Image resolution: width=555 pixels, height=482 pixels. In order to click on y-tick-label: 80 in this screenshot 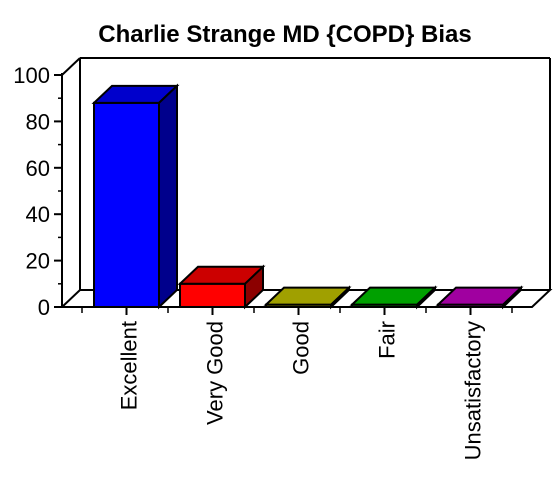, I will do `click(38, 121)`.